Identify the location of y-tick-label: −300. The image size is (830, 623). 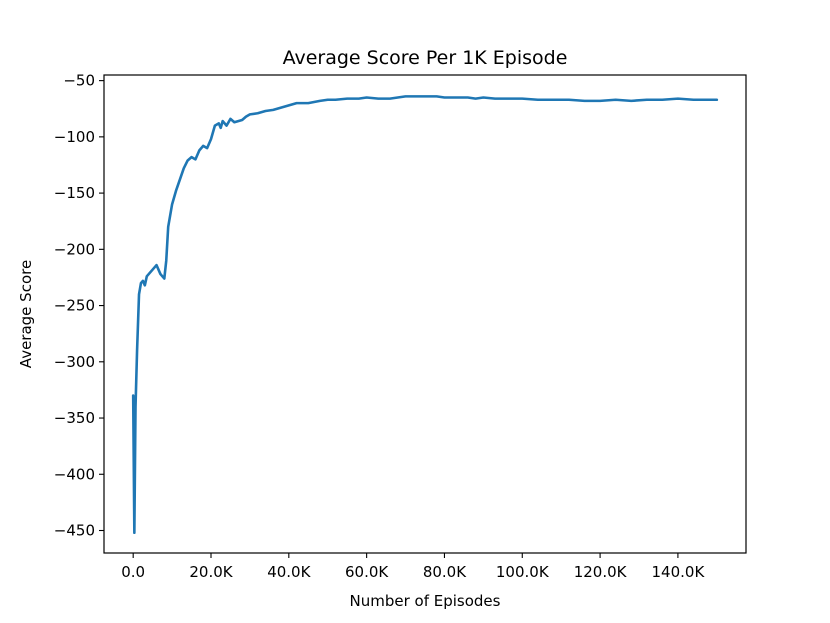
(74, 362).